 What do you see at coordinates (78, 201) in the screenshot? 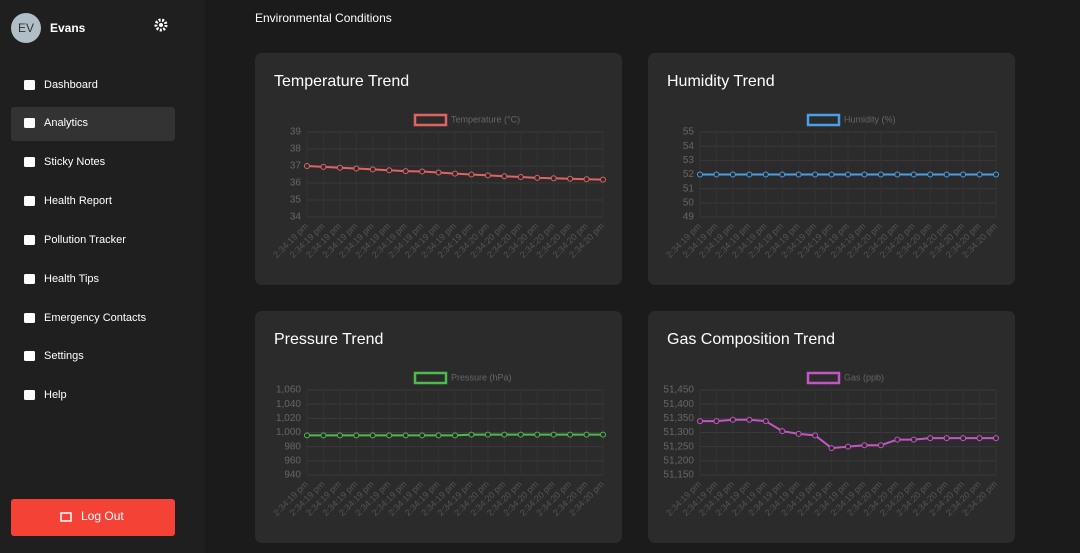
I see `menu-item: Health Report` at bounding box center [78, 201].